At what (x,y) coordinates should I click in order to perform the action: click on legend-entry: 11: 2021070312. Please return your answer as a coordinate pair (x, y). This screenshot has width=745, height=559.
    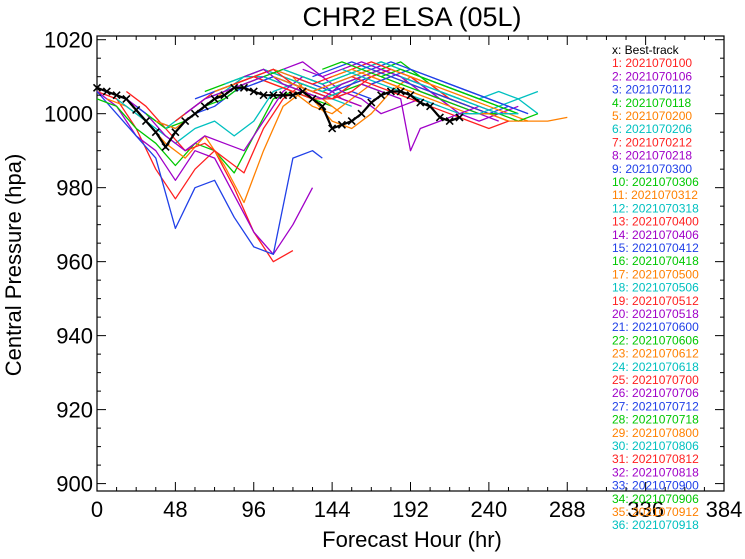
    Looking at the image, I should click on (655, 195).